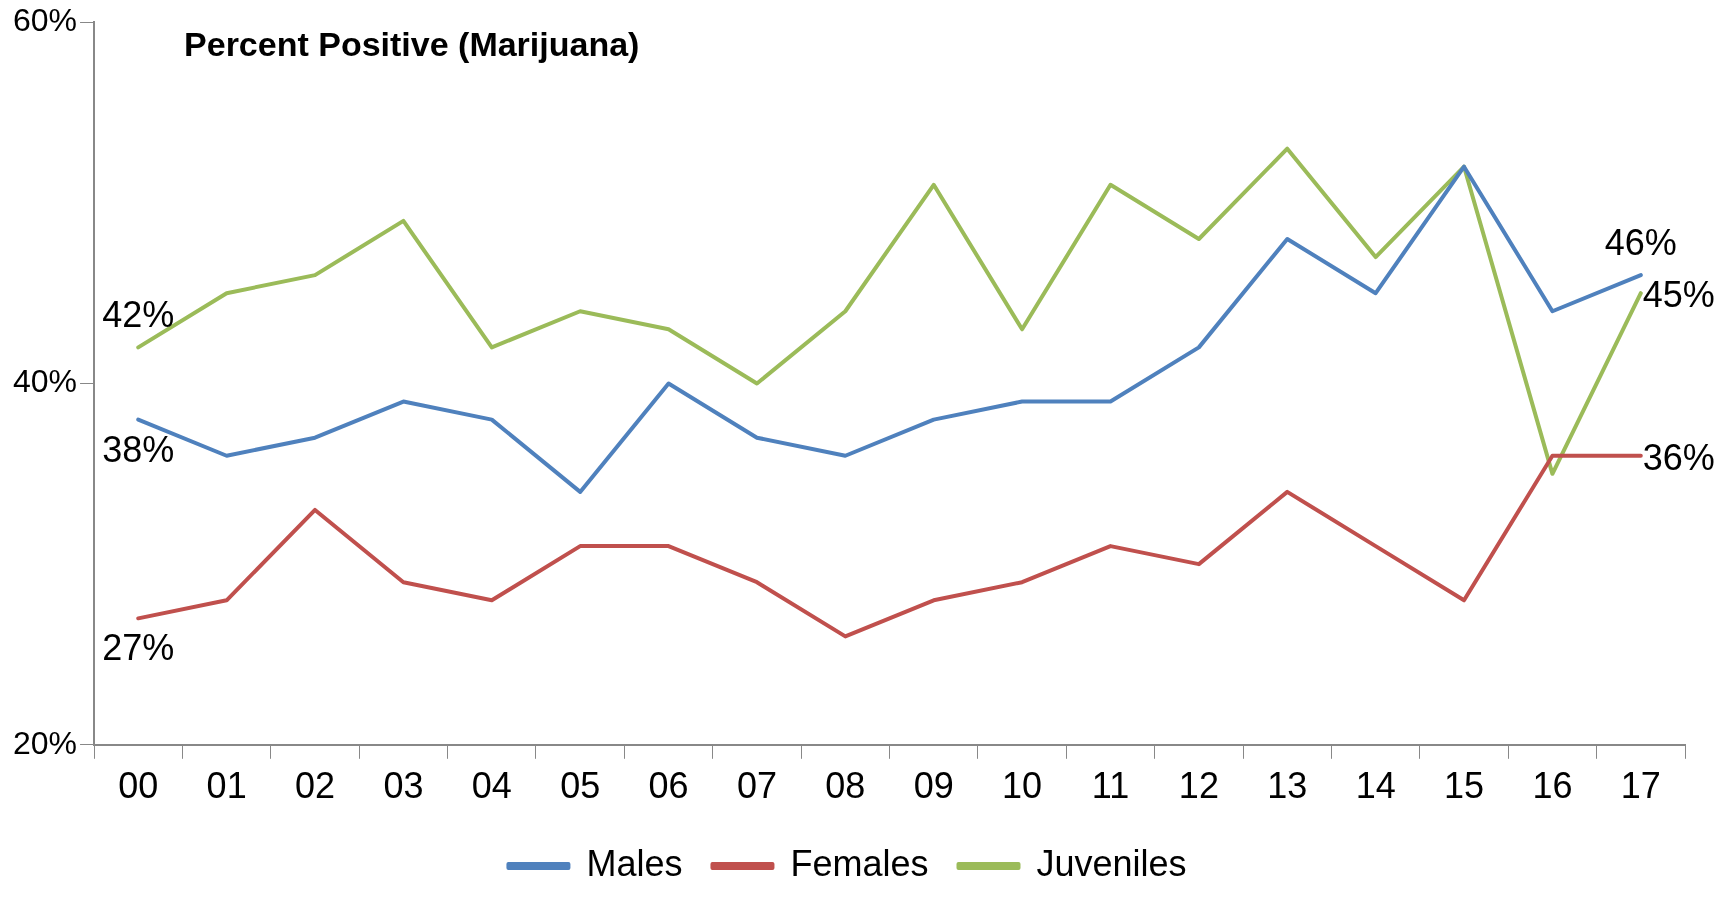  I want to click on x-tick-label: 10, so click(1022, 786).